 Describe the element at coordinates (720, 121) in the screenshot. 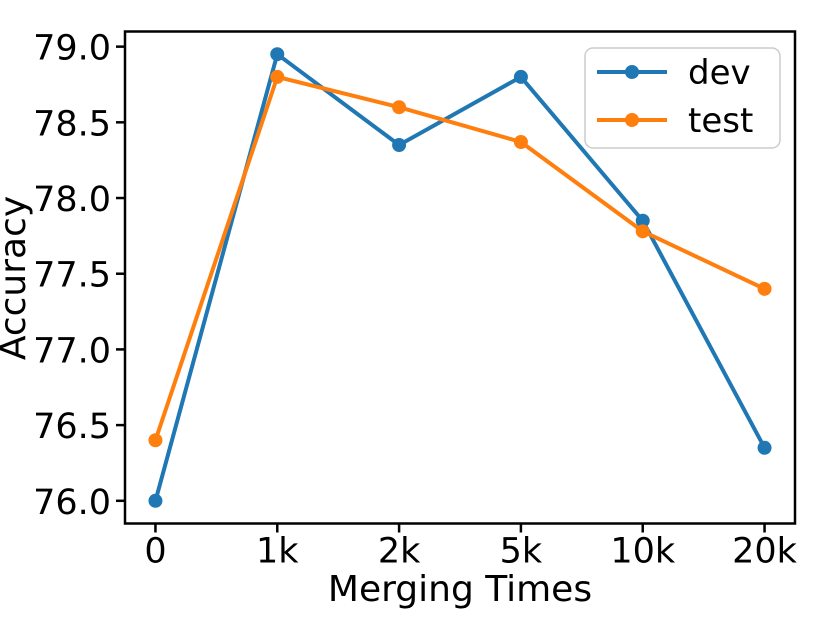

I see `legend-label-test: test` at that location.